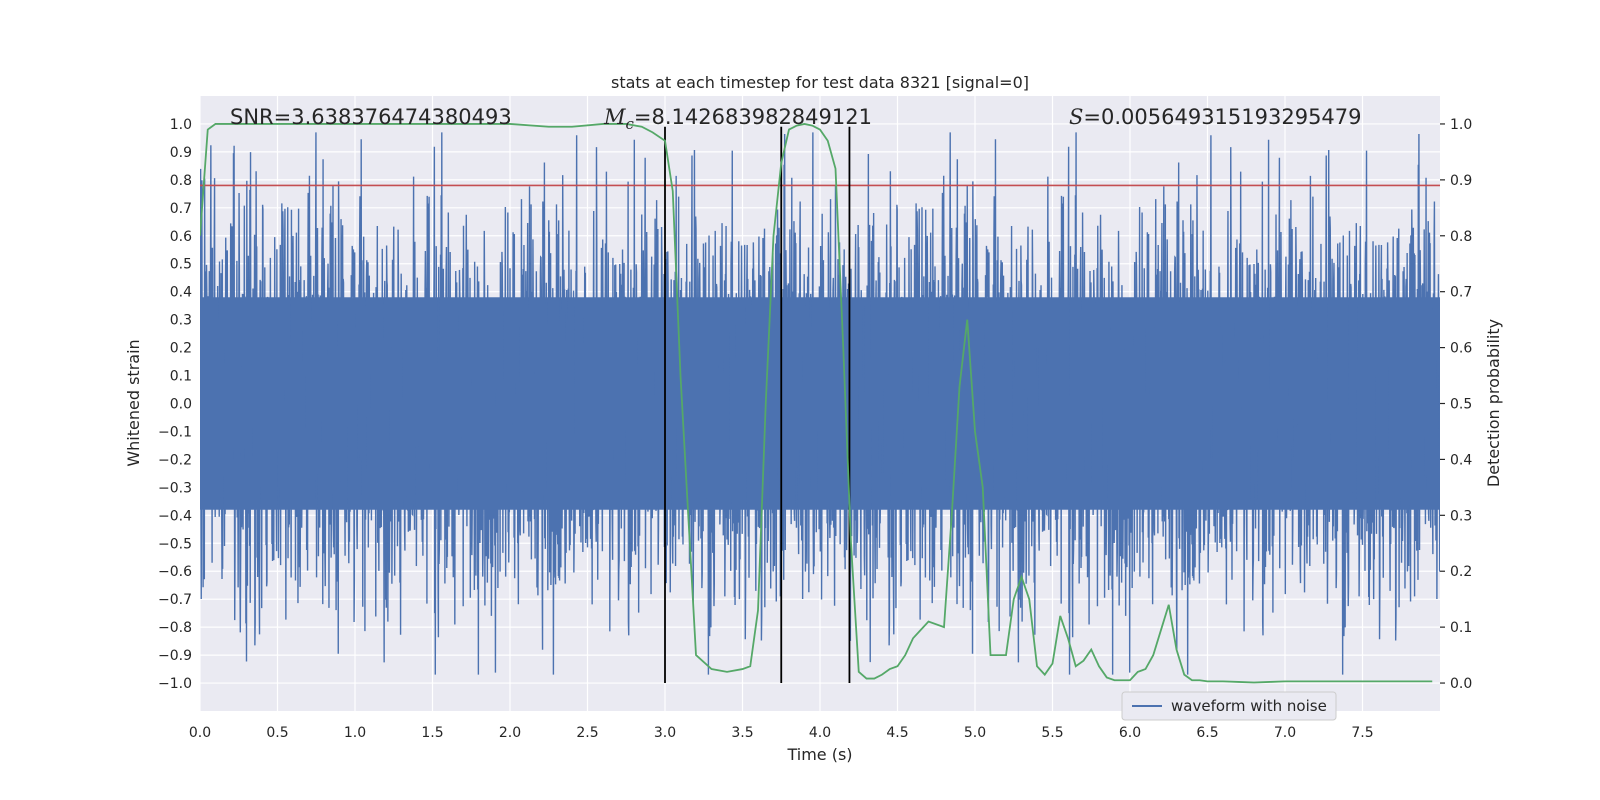 This screenshot has height=800, width=1600. I want to click on y-left-tick-label: −0.2, so click(175, 460).